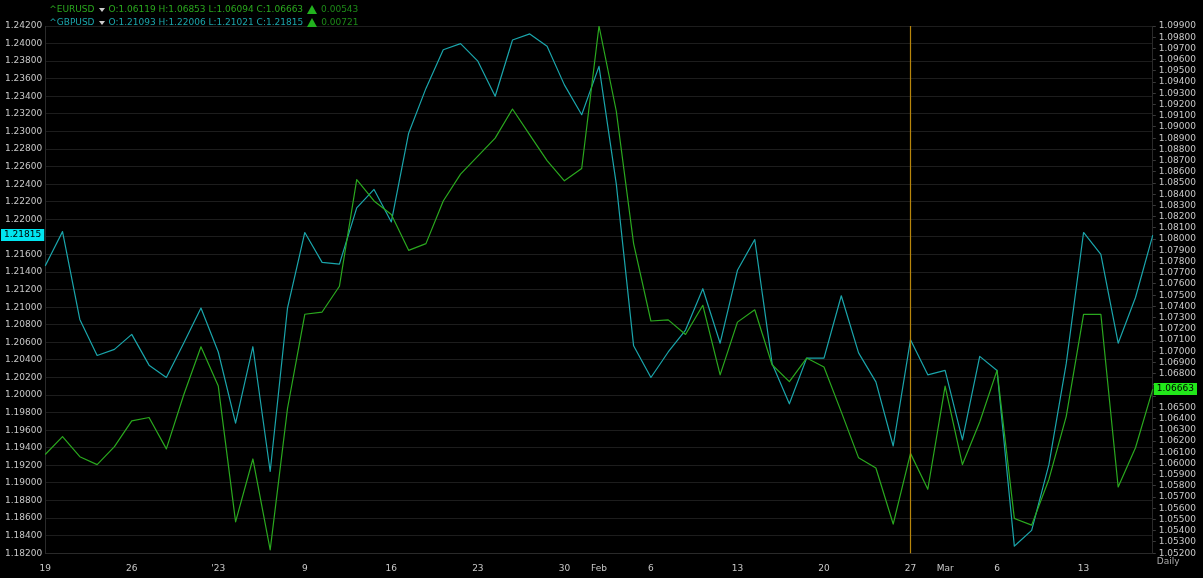 This screenshot has height=578, width=1203. I want to click on y-tick-label: 1.21200, so click(24, 288).